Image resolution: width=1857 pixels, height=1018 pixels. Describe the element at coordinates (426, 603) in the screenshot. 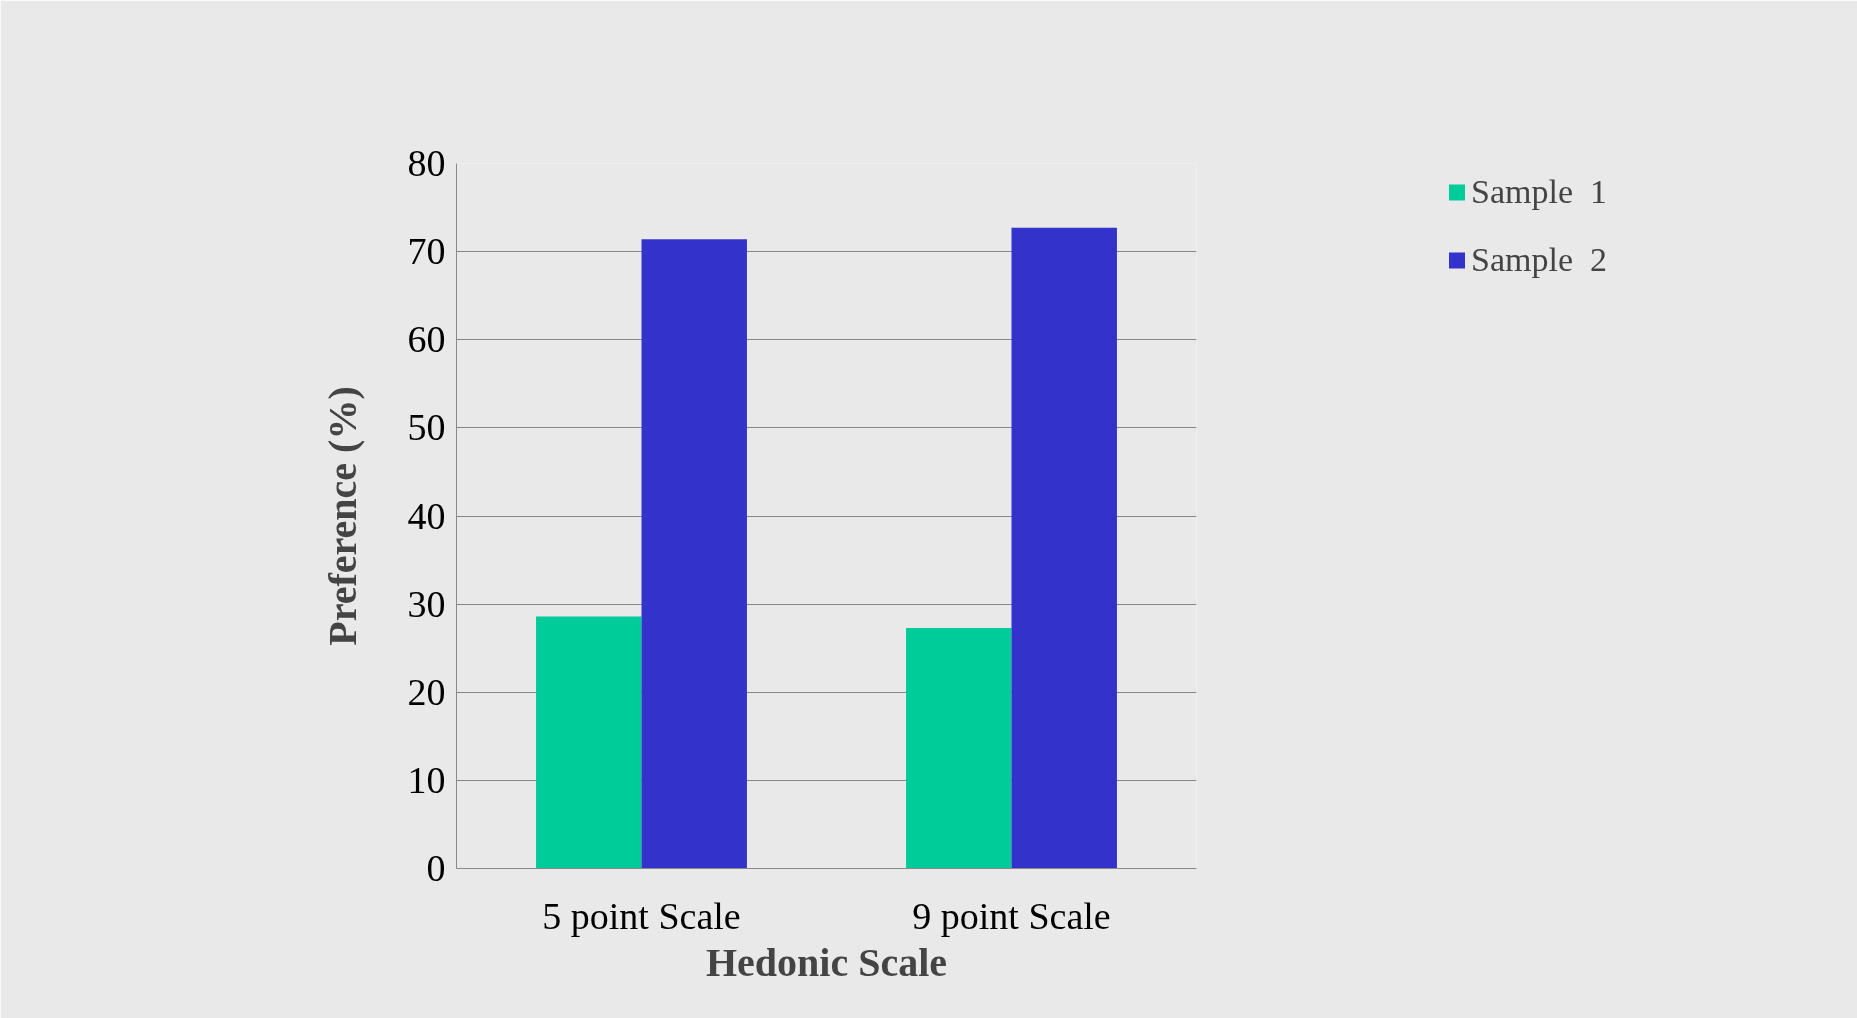

I see `y-tick-label: 30` at that location.